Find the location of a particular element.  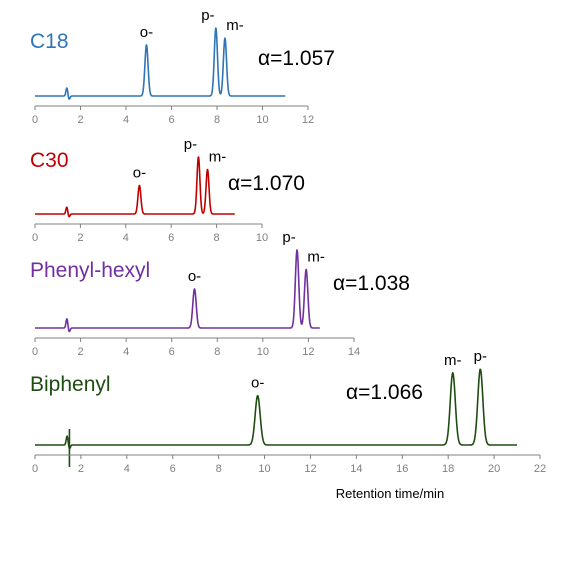

alpha-annotation-phenyl-hexyl: α=1.038 is located at coordinates (371, 283).